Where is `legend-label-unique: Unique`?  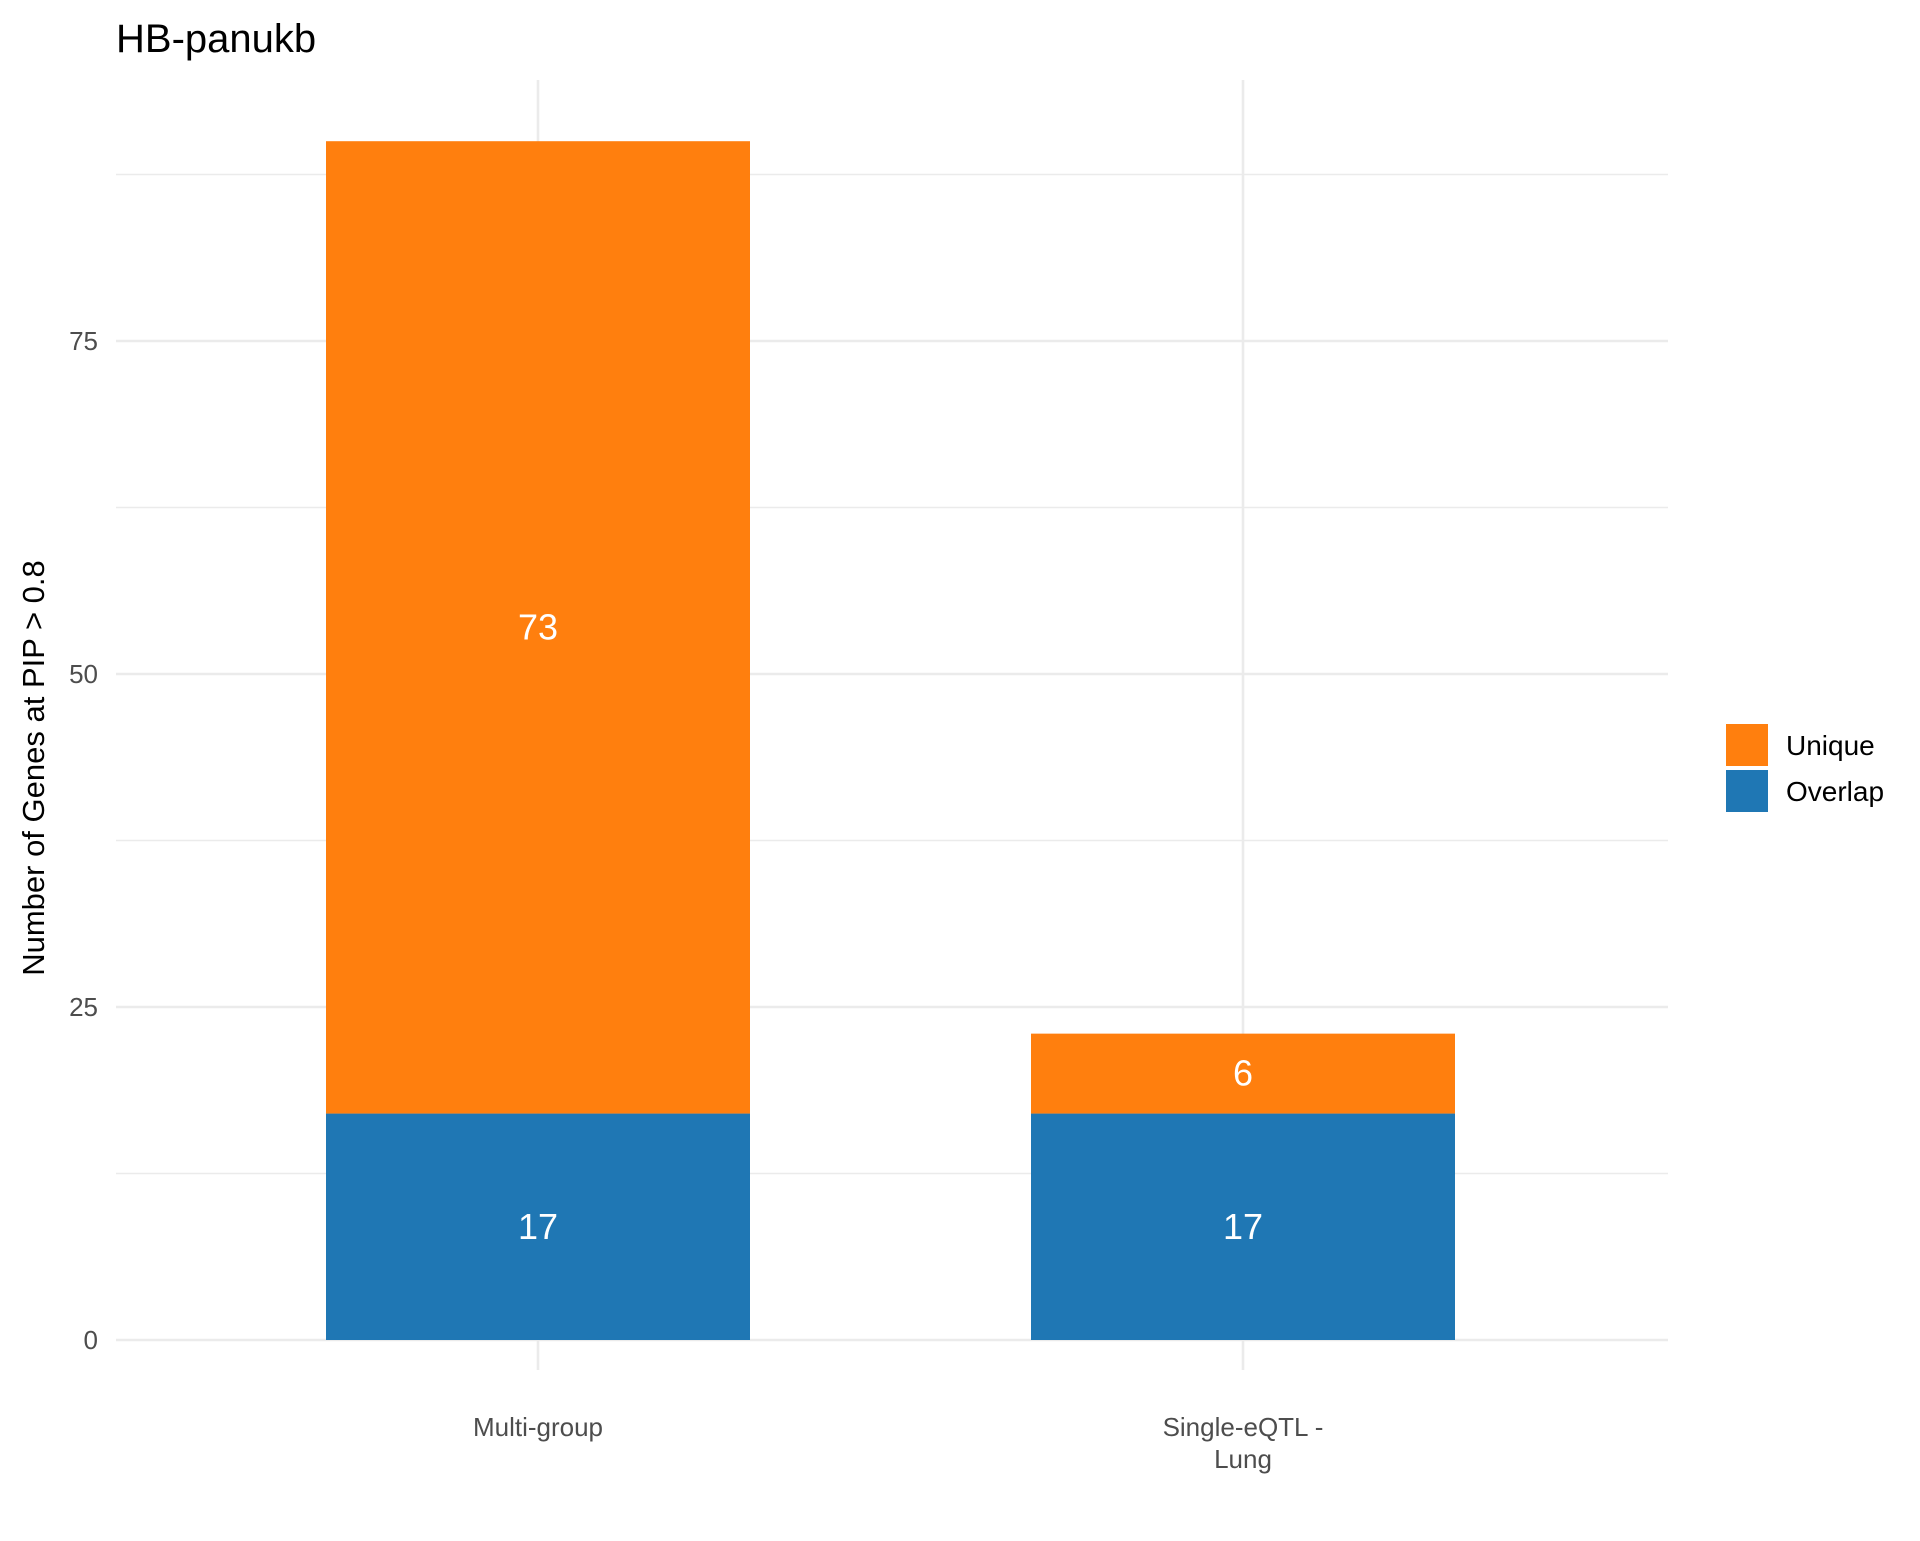 legend-label-unique: Unique is located at coordinates (1830, 745).